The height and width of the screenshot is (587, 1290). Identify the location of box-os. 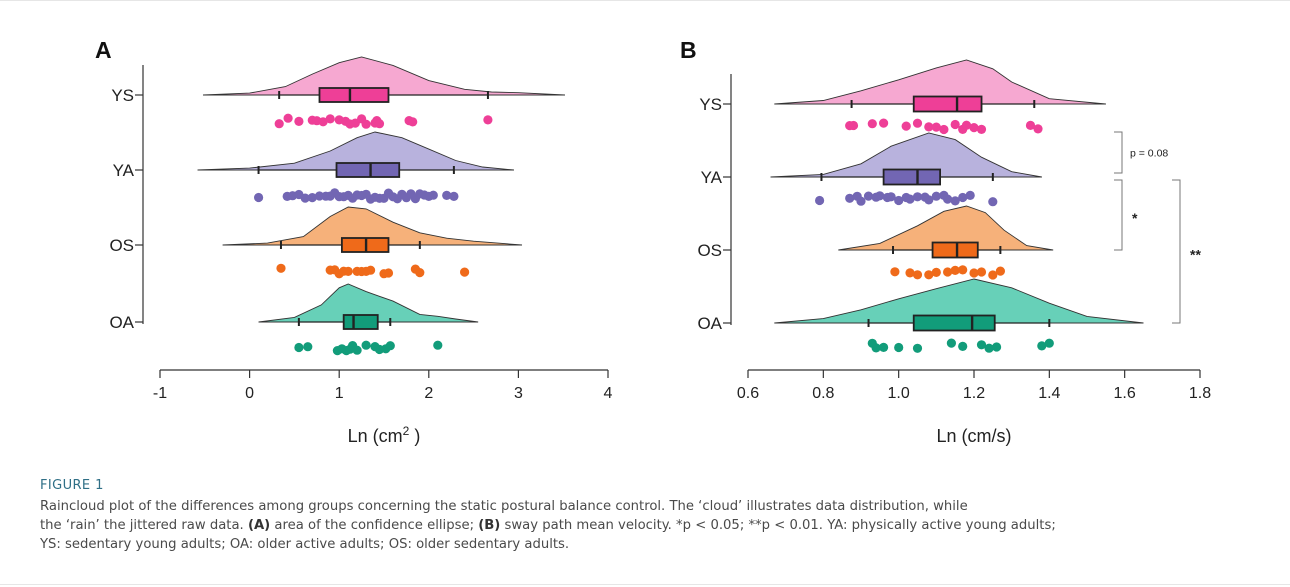
(955, 250).